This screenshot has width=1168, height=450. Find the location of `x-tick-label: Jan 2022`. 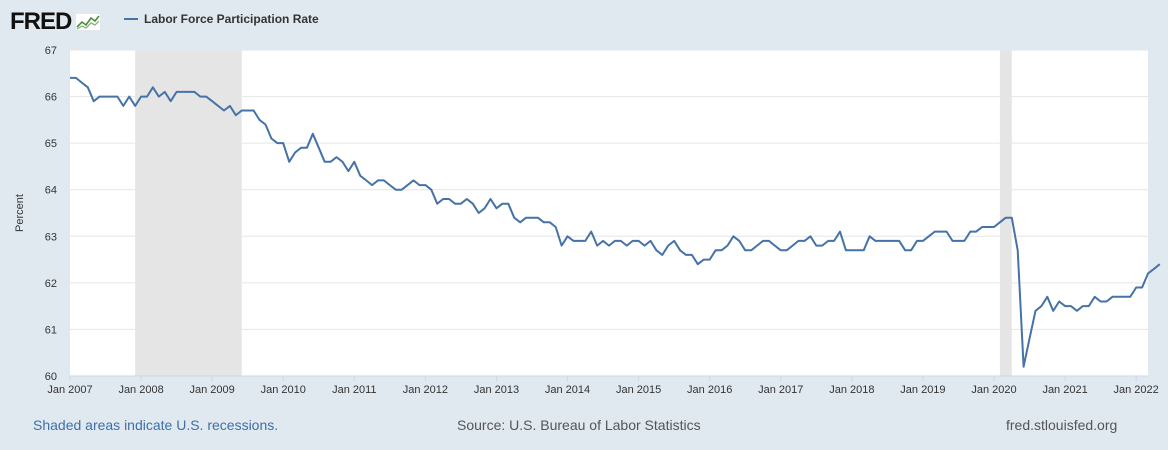

x-tick-label: Jan 2022 is located at coordinates (1136, 390).